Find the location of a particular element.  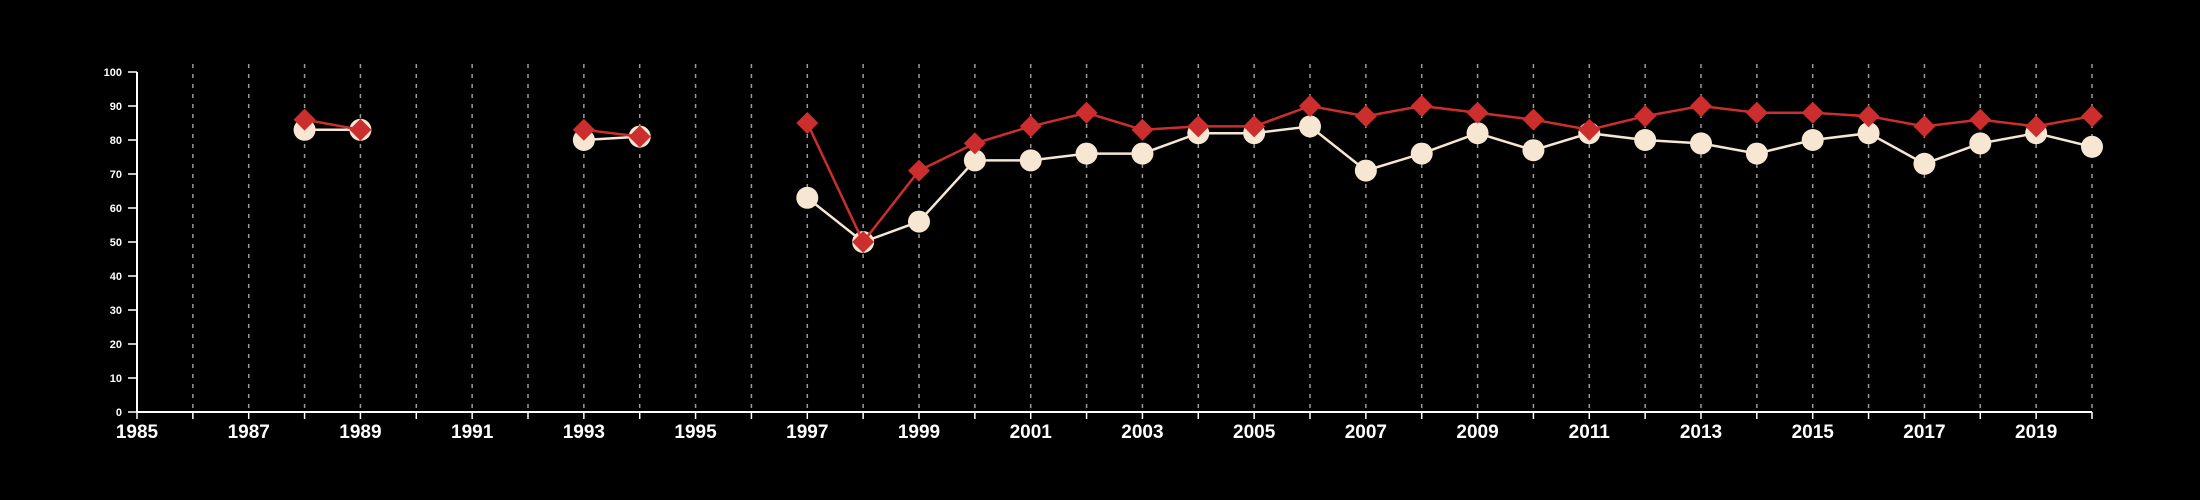

y-tick-label: 50 is located at coordinates (116, 243).